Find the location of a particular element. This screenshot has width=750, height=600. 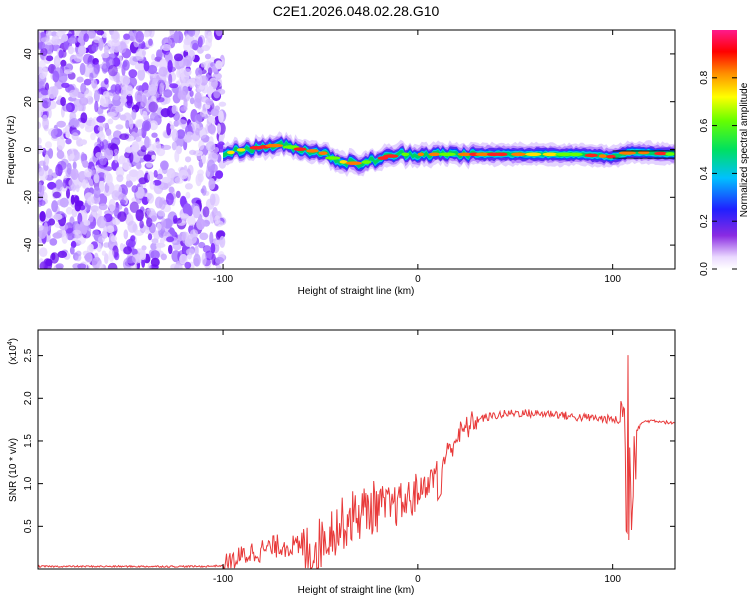

spectrogram-x-tick-label: 100 is located at coordinates (612, 279).